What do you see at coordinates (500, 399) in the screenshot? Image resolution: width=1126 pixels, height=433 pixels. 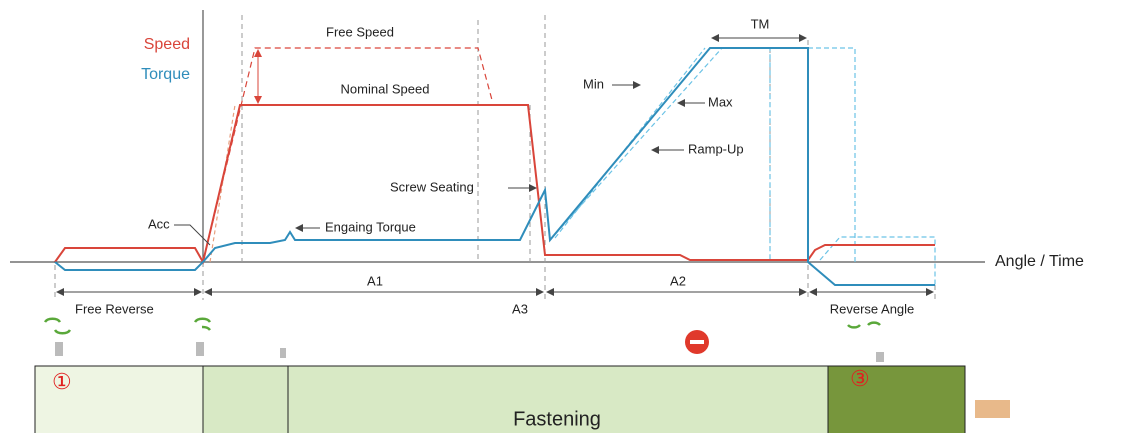 I see `phase-bar` at bounding box center [500, 399].